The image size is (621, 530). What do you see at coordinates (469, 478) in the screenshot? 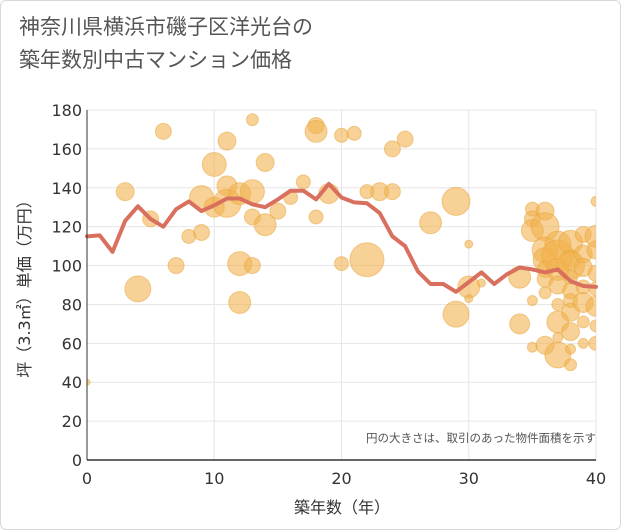
I see `x-tick-label: 30` at bounding box center [469, 478].